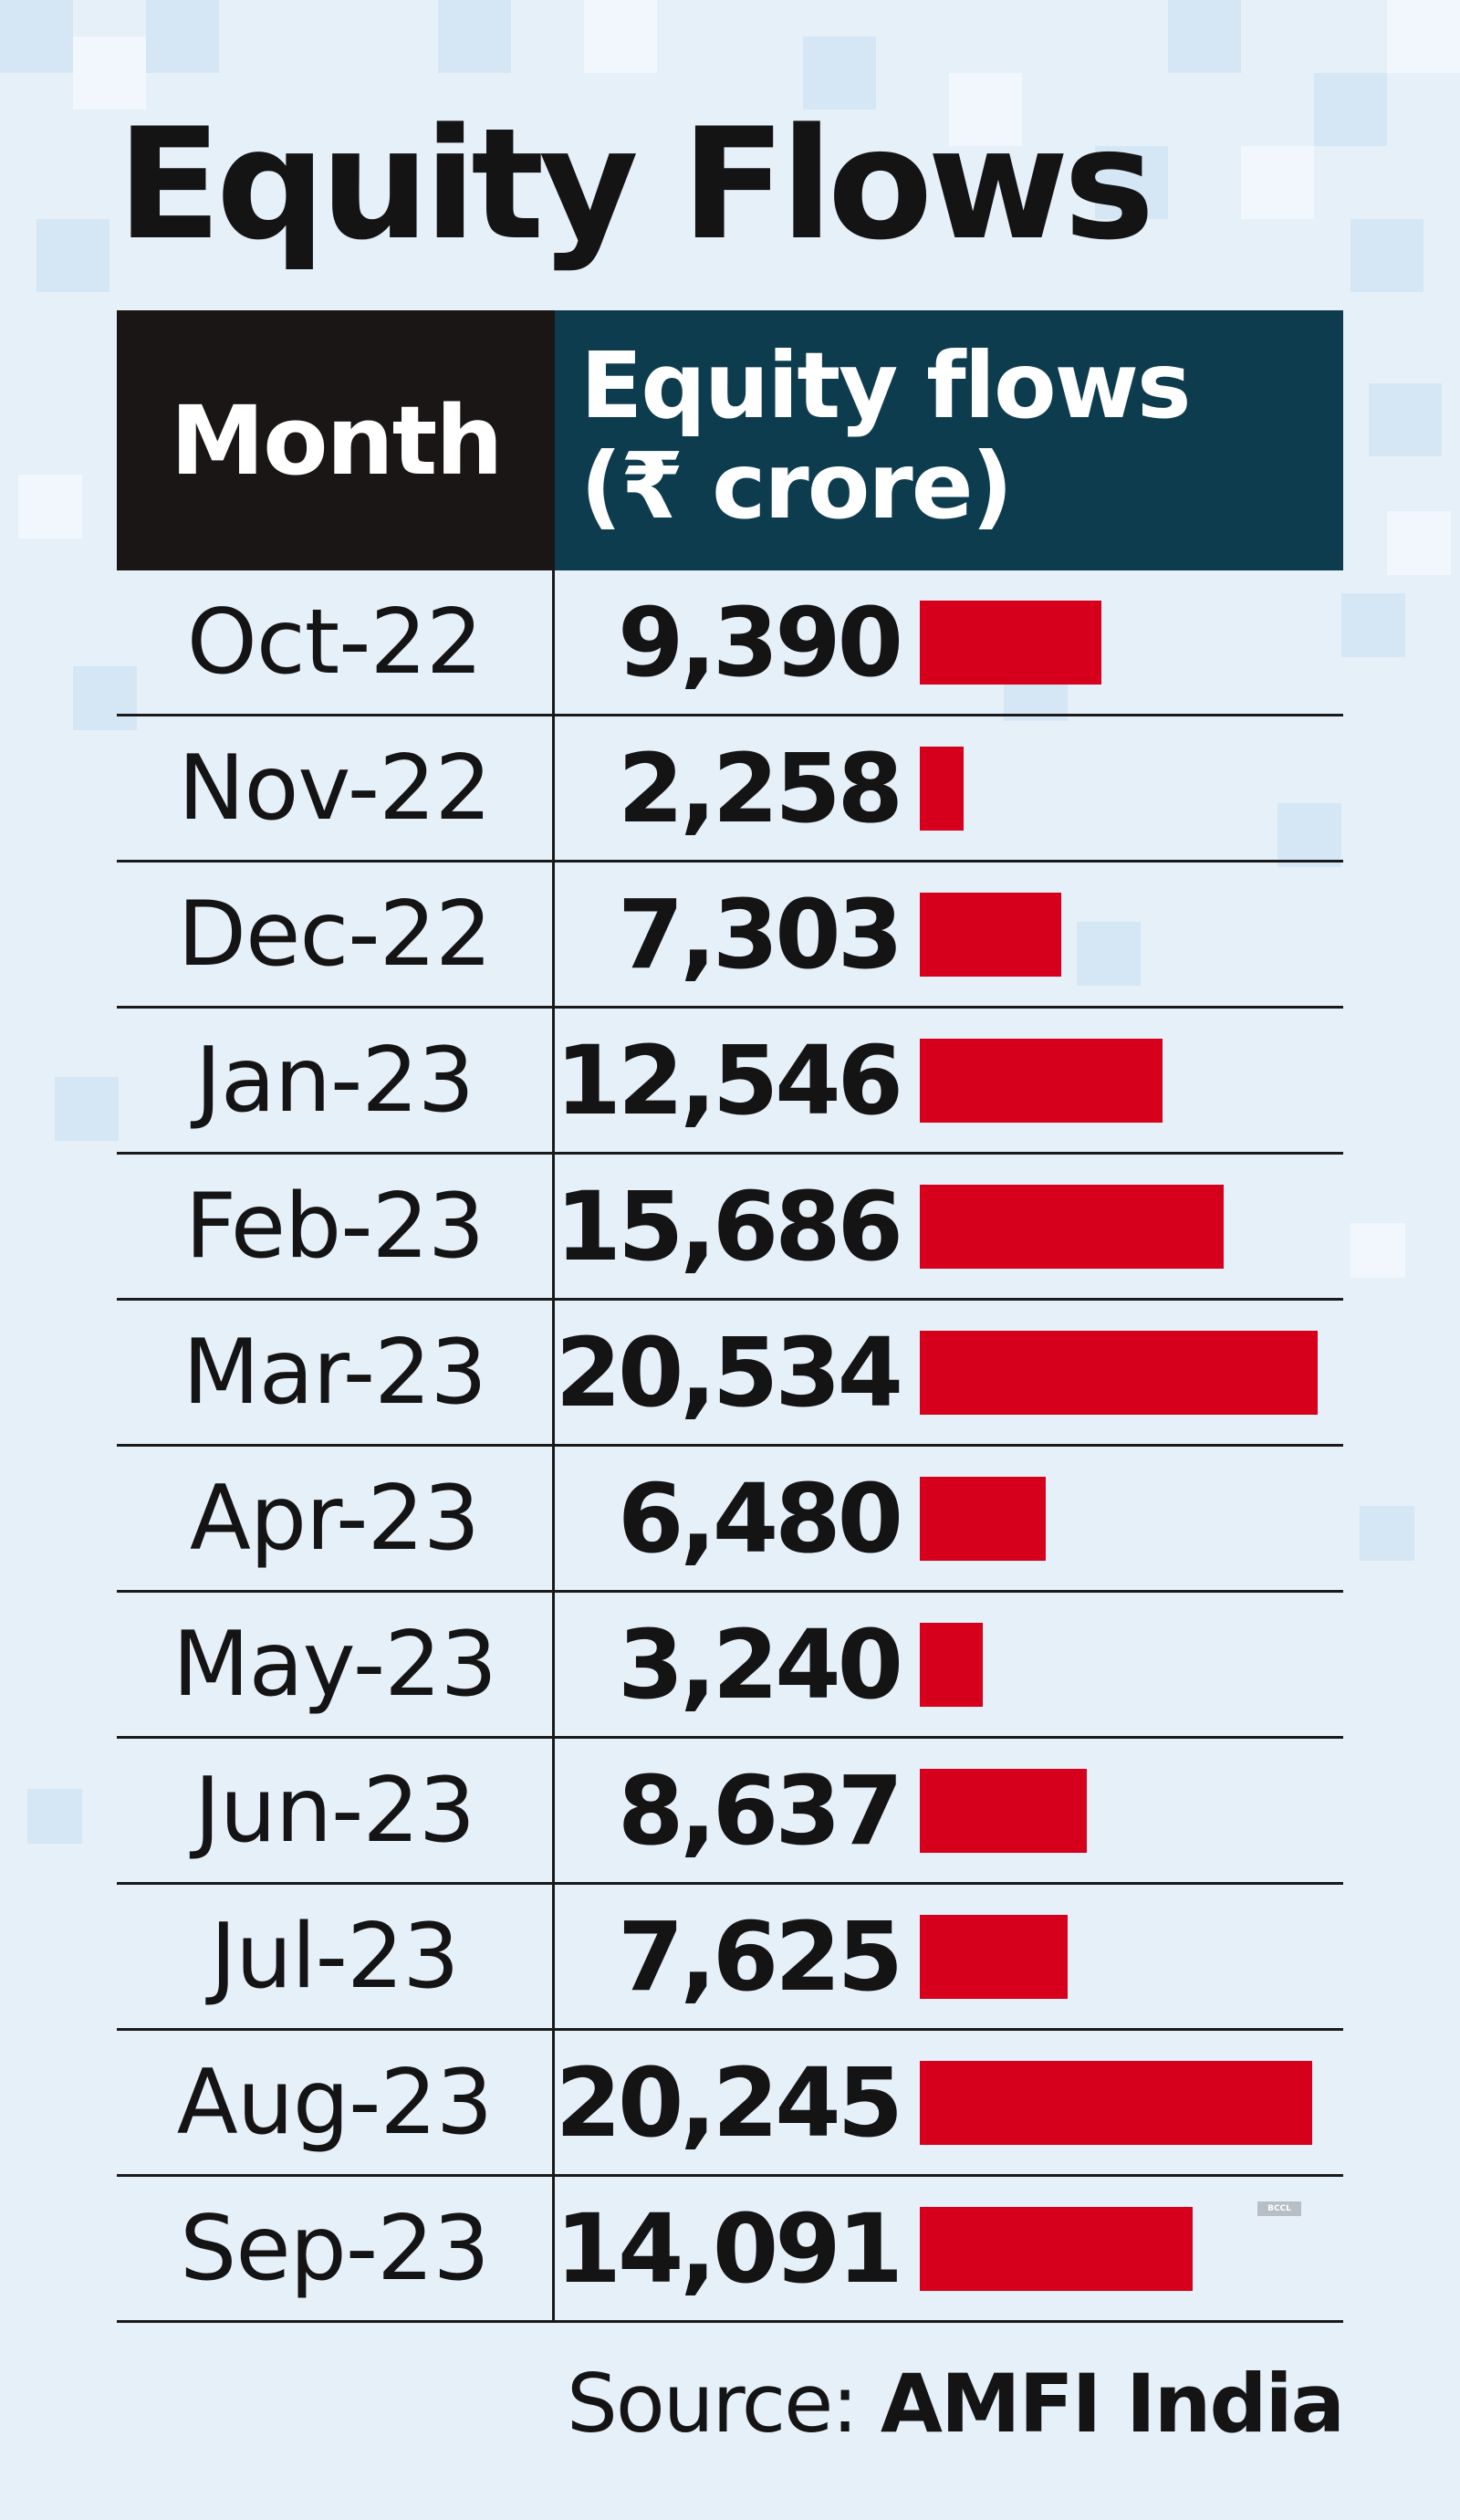 Image resolution: width=1460 pixels, height=2520 pixels. Describe the element at coordinates (336, 440) in the screenshot. I see `month-column-header: Month` at that location.